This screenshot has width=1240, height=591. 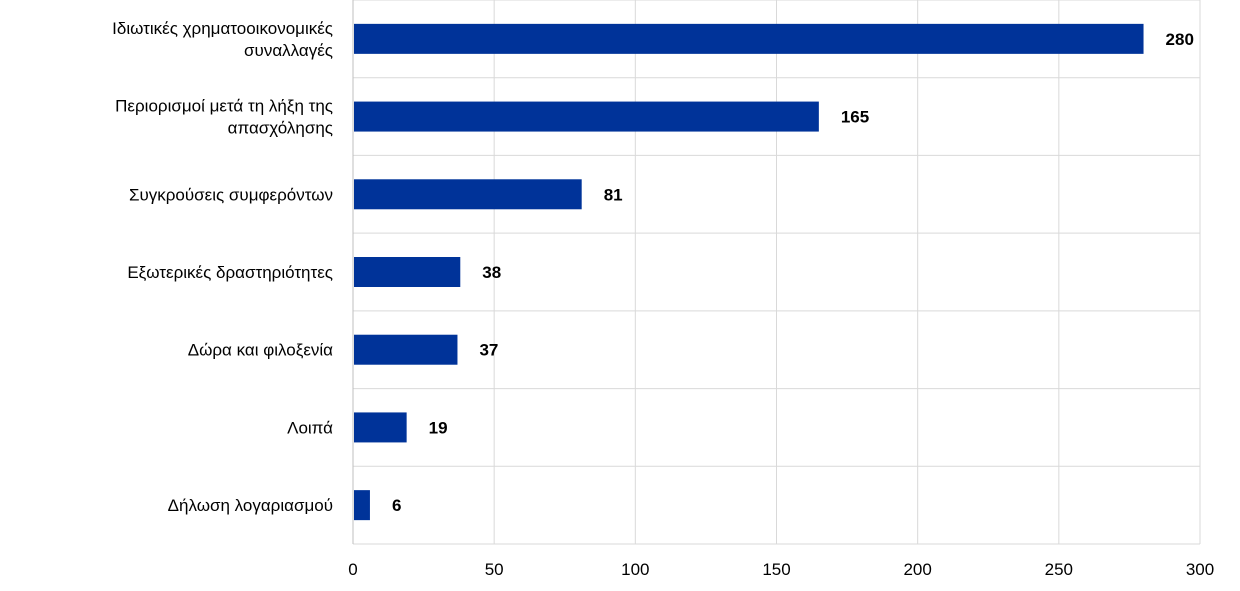 What do you see at coordinates (224, 106) in the screenshot?
I see `category-label: Περιορισμοί μετά τη λήξη της` at bounding box center [224, 106].